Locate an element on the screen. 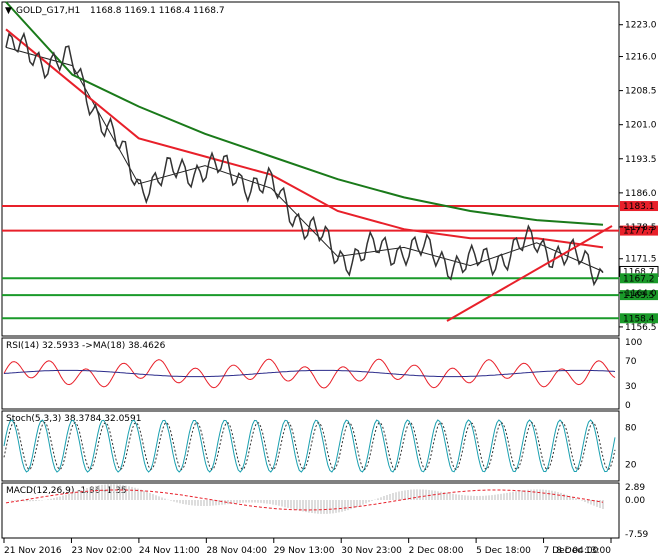 This screenshot has height=560, width=660. price-tick-label: 1208.5 is located at coordinates (641, 92).